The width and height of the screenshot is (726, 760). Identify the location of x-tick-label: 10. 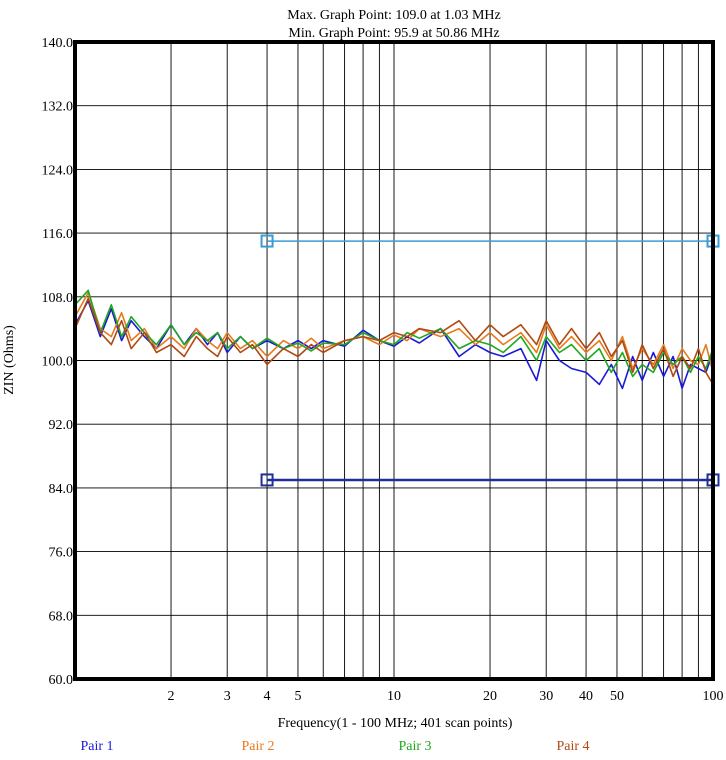
(394, 696).